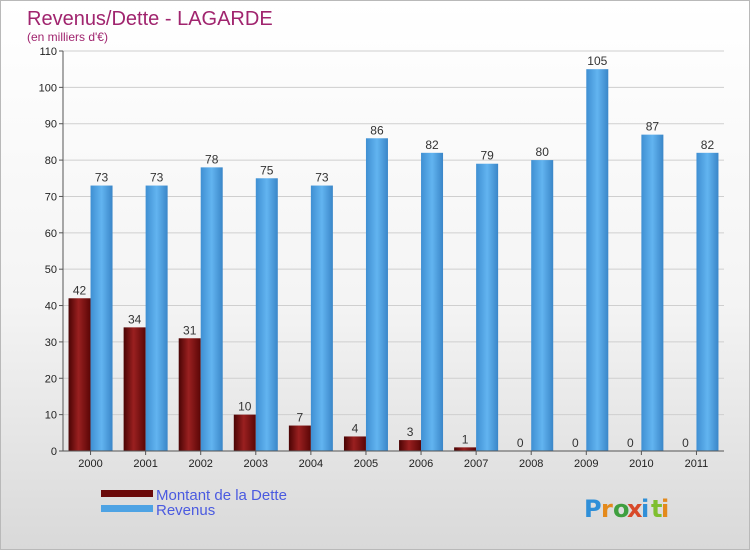  I want to click on y-tick-label: 90, so click(51, 125).